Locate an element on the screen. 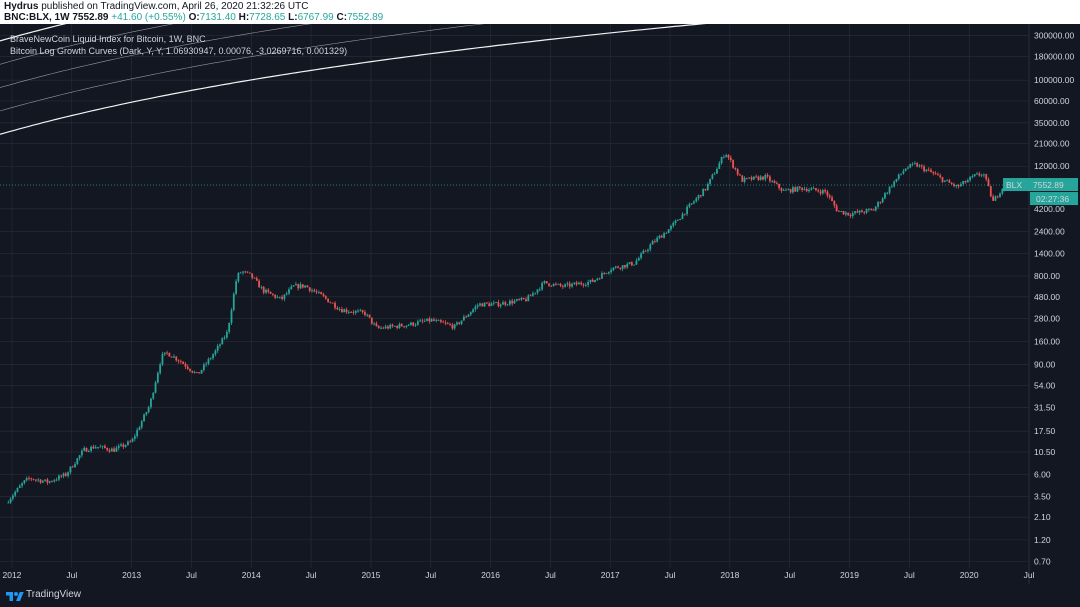  y-tick-label: 12000.00 is located at coordinates (1052, 166).